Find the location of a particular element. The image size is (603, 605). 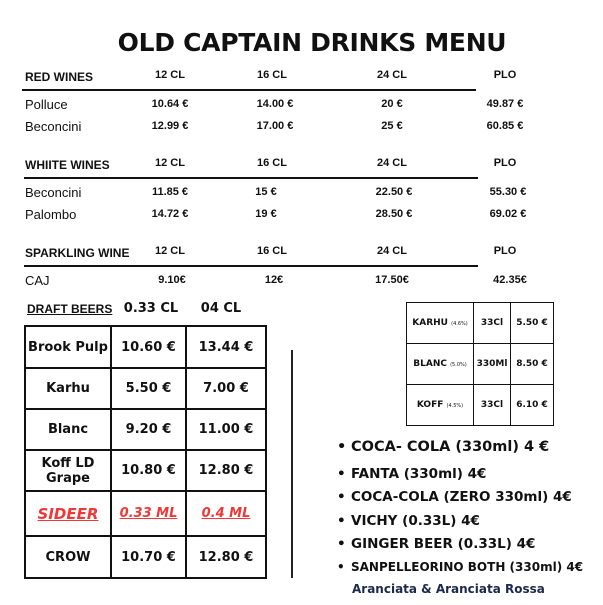

wine-price: 14.00 € is located at coordinates (275, 104).